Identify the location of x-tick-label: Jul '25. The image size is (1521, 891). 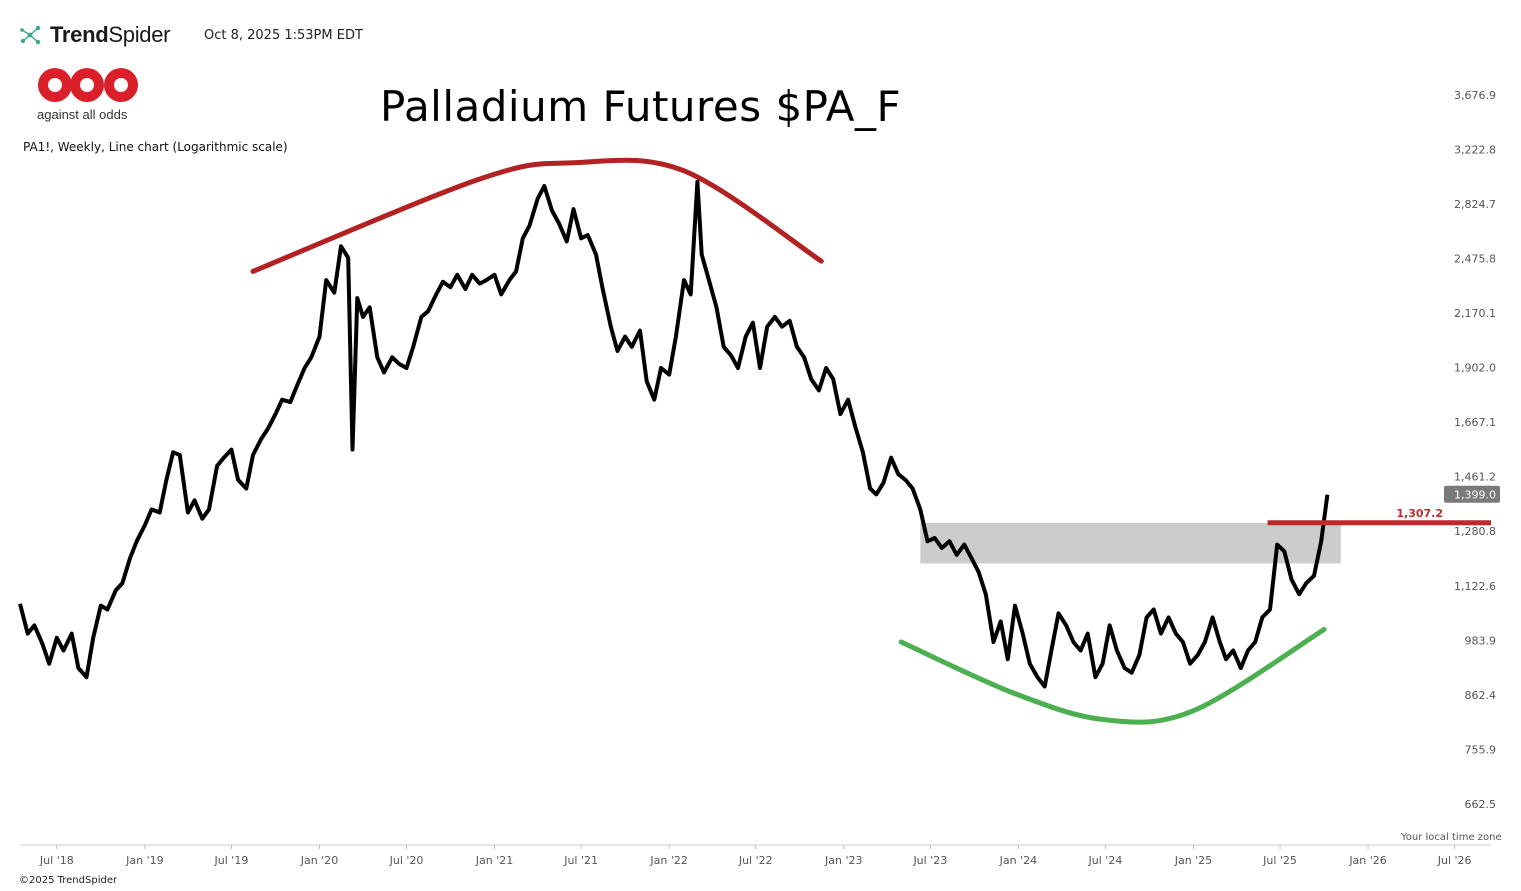
(1279, 860).